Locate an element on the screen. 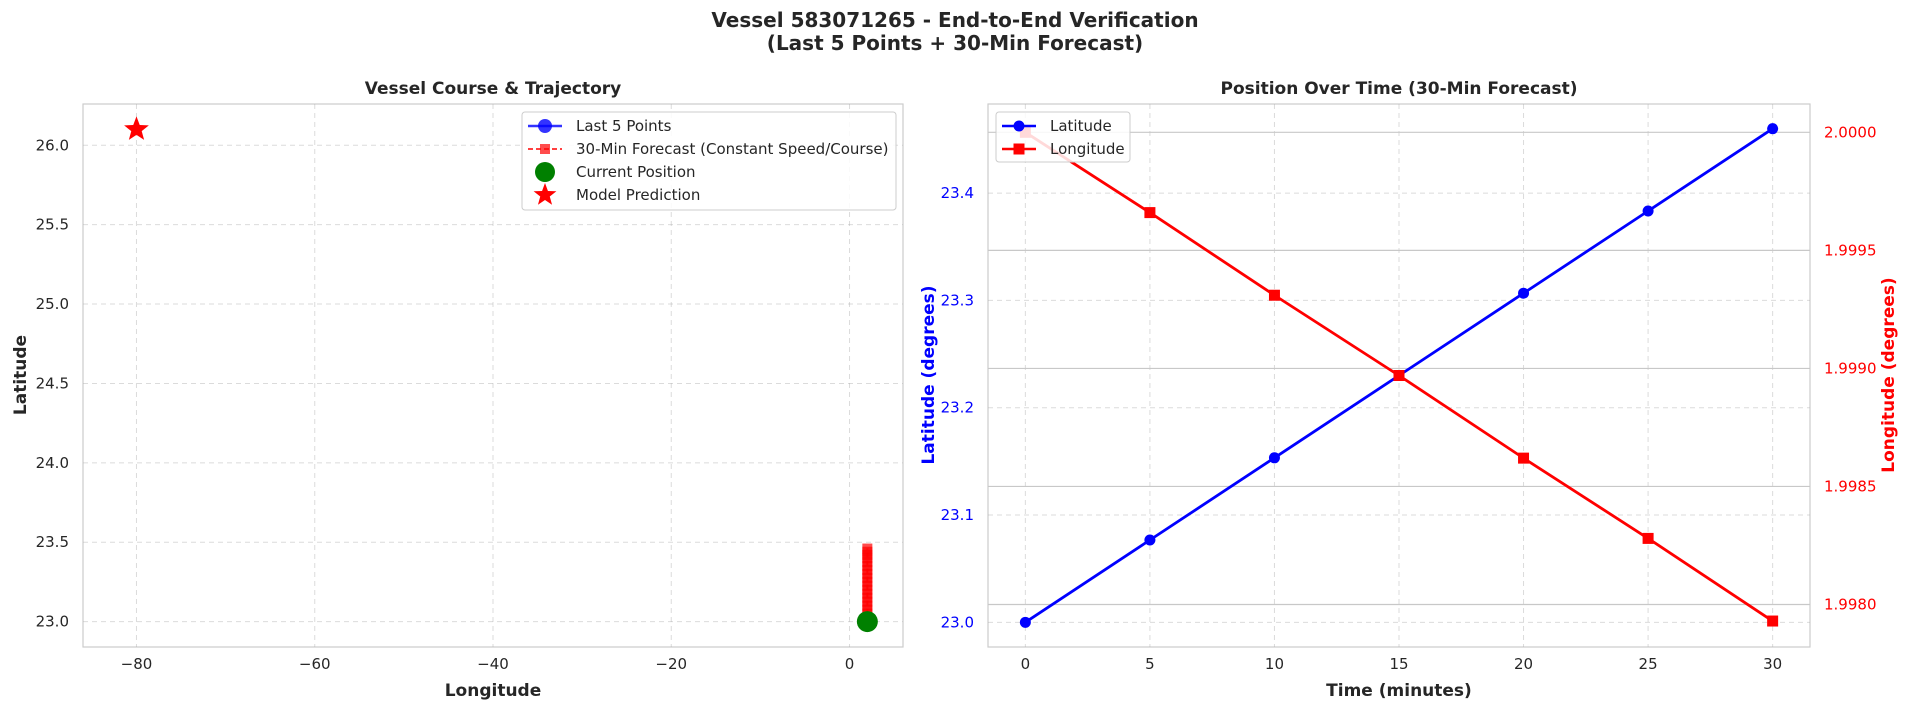  longitude-tick-label: 1.9980 is located at coordinates (1850, 605).